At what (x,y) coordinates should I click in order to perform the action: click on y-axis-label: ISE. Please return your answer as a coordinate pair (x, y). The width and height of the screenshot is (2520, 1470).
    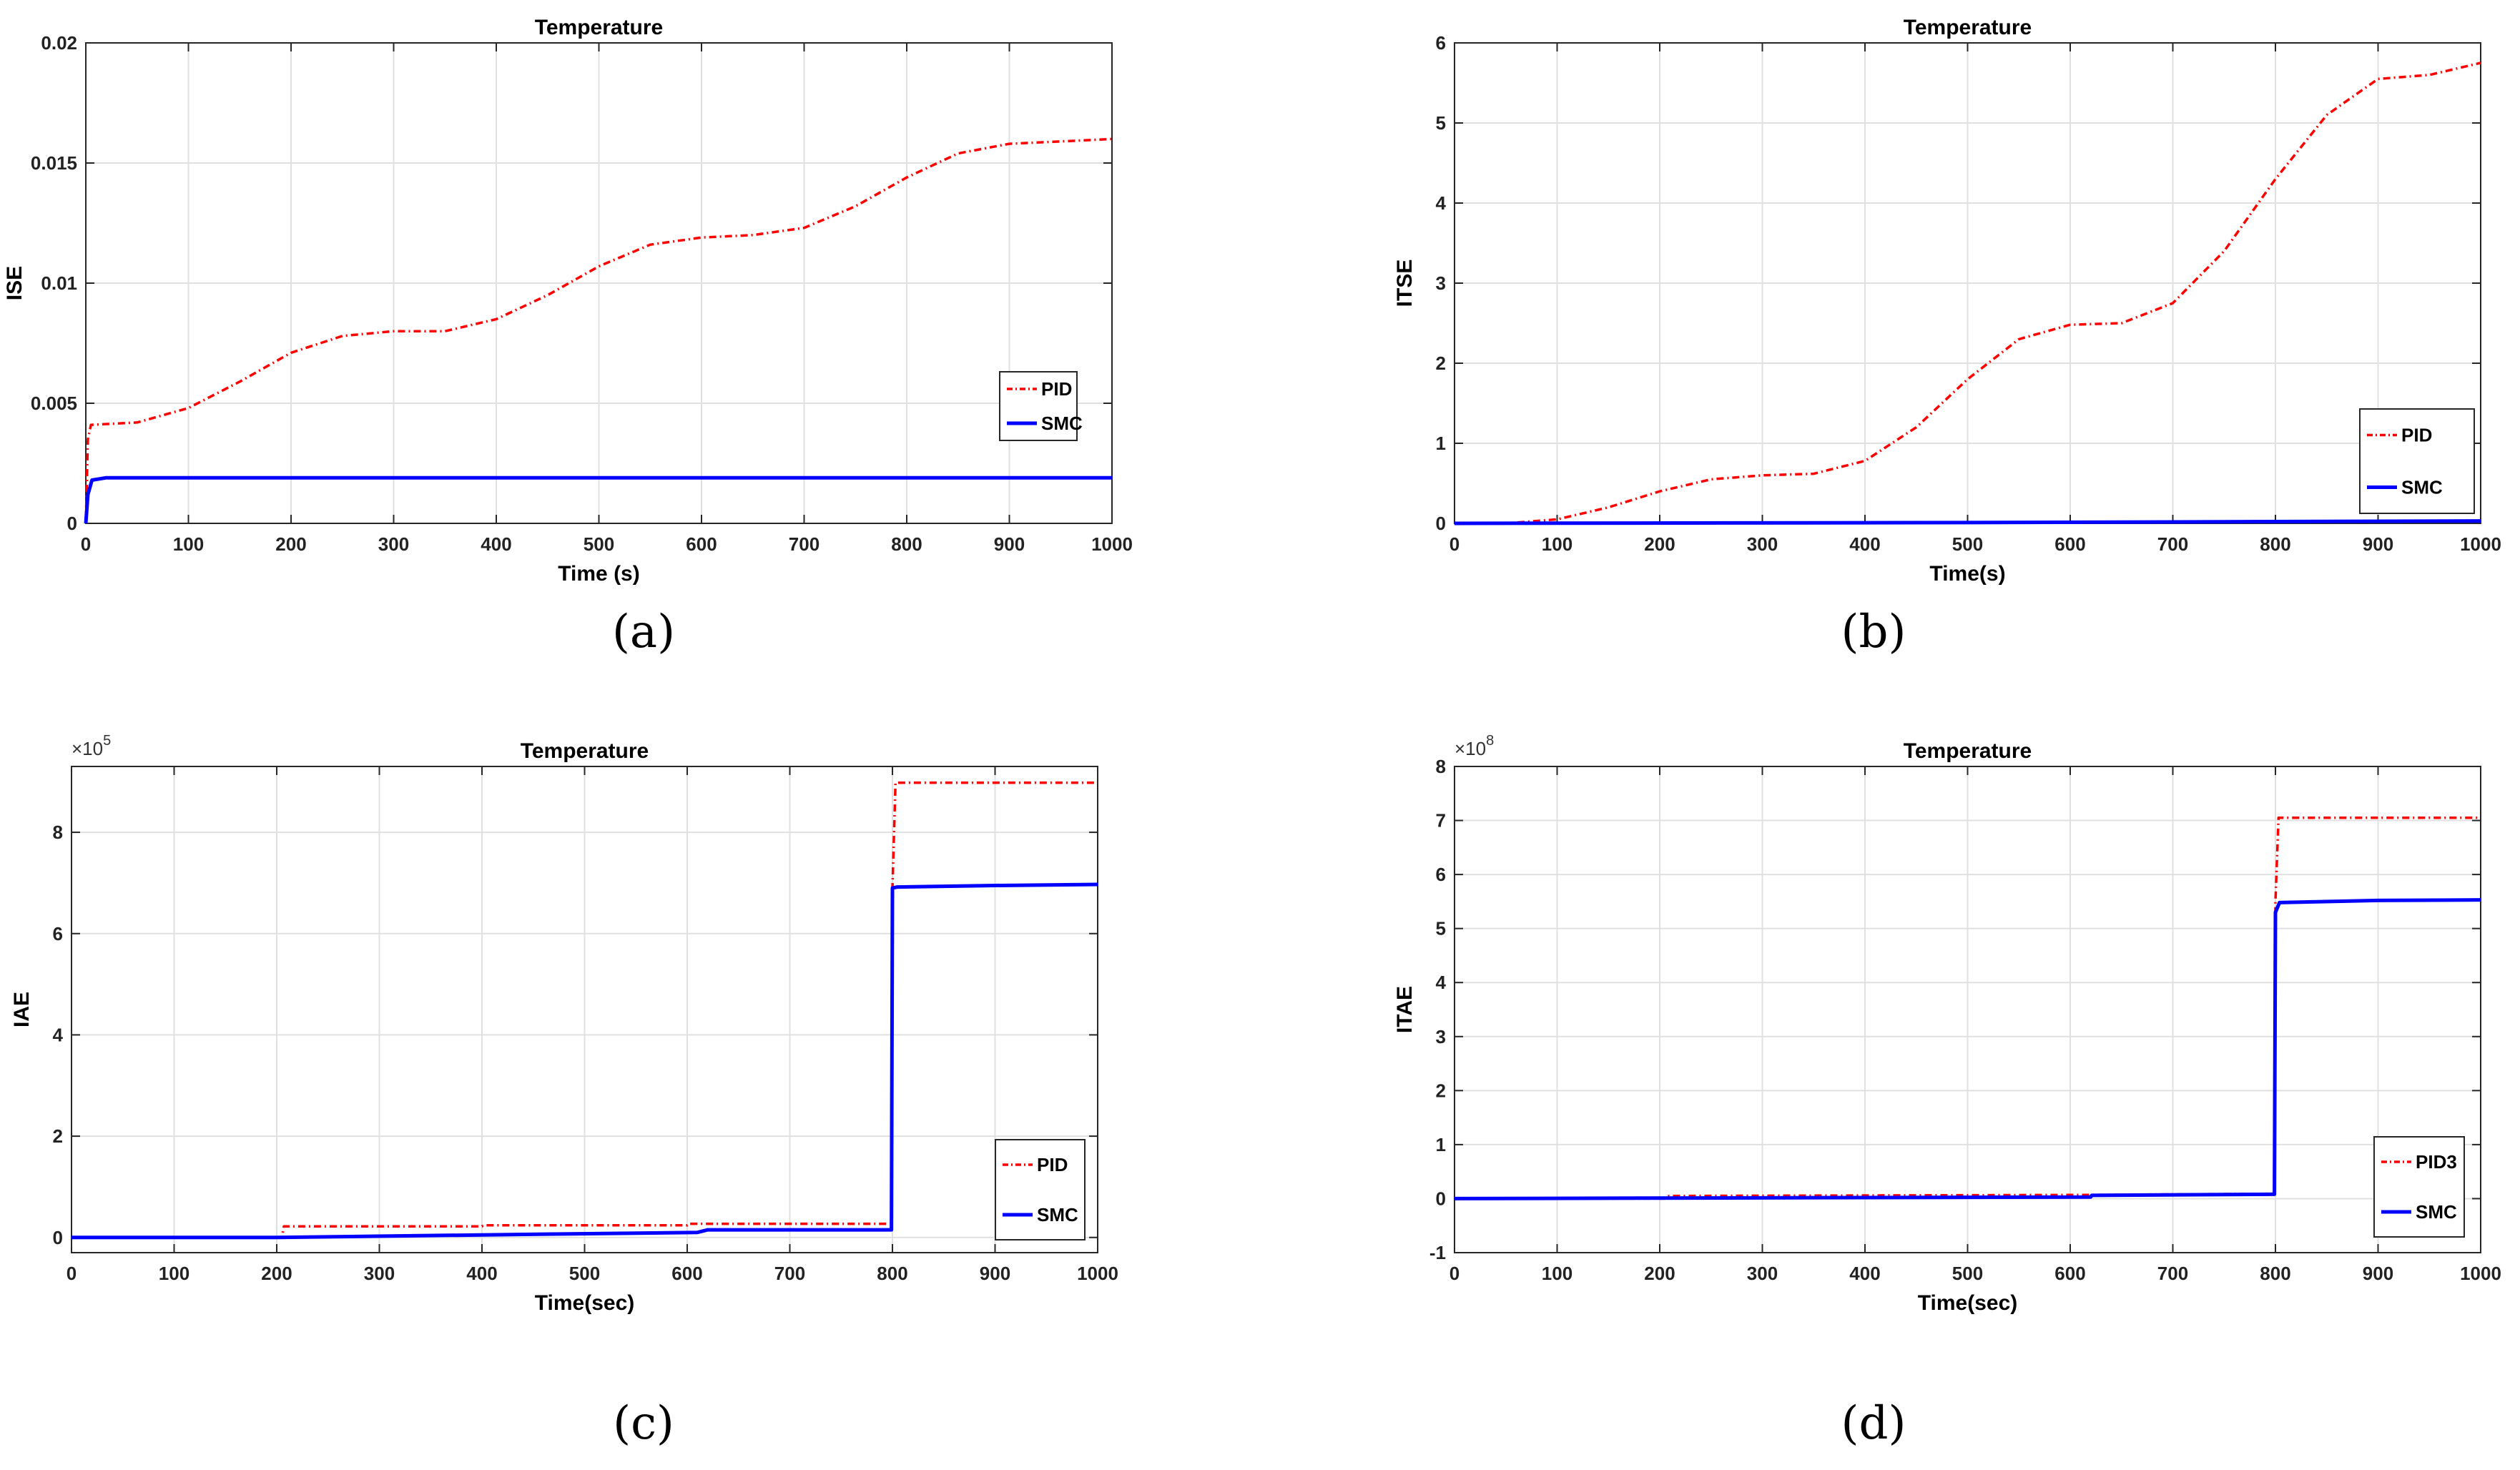
    Looking at the image, I should click on (14, 283).